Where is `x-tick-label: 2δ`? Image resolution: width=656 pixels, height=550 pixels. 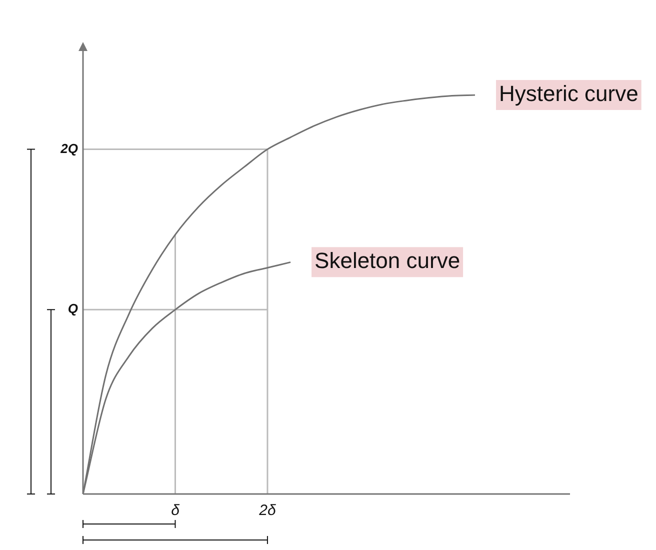
x-tick-label: 2δ is located at coordinates (267, 511).